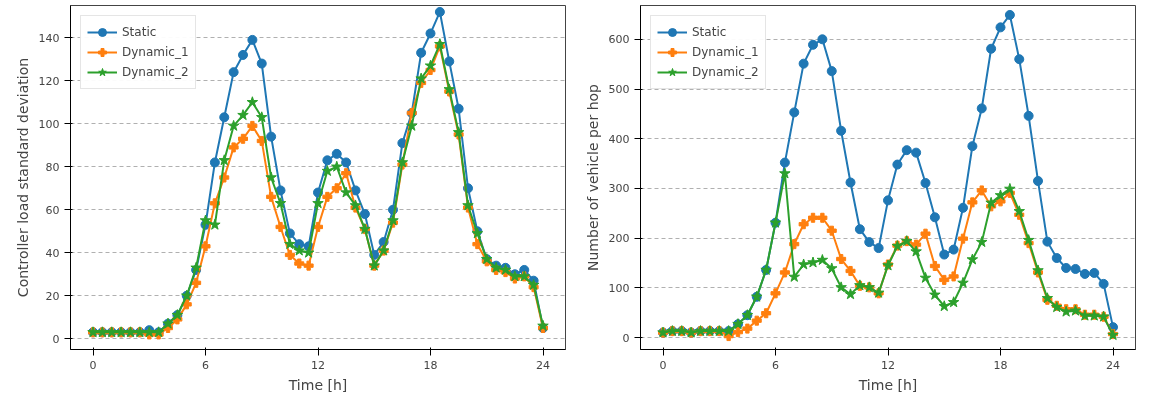 This screenshot has width=1152, height=405. Describe the element at coordinates (22, 177) in the screenshot. I see `y-axis-title: Controller load standard deviation` at that location.